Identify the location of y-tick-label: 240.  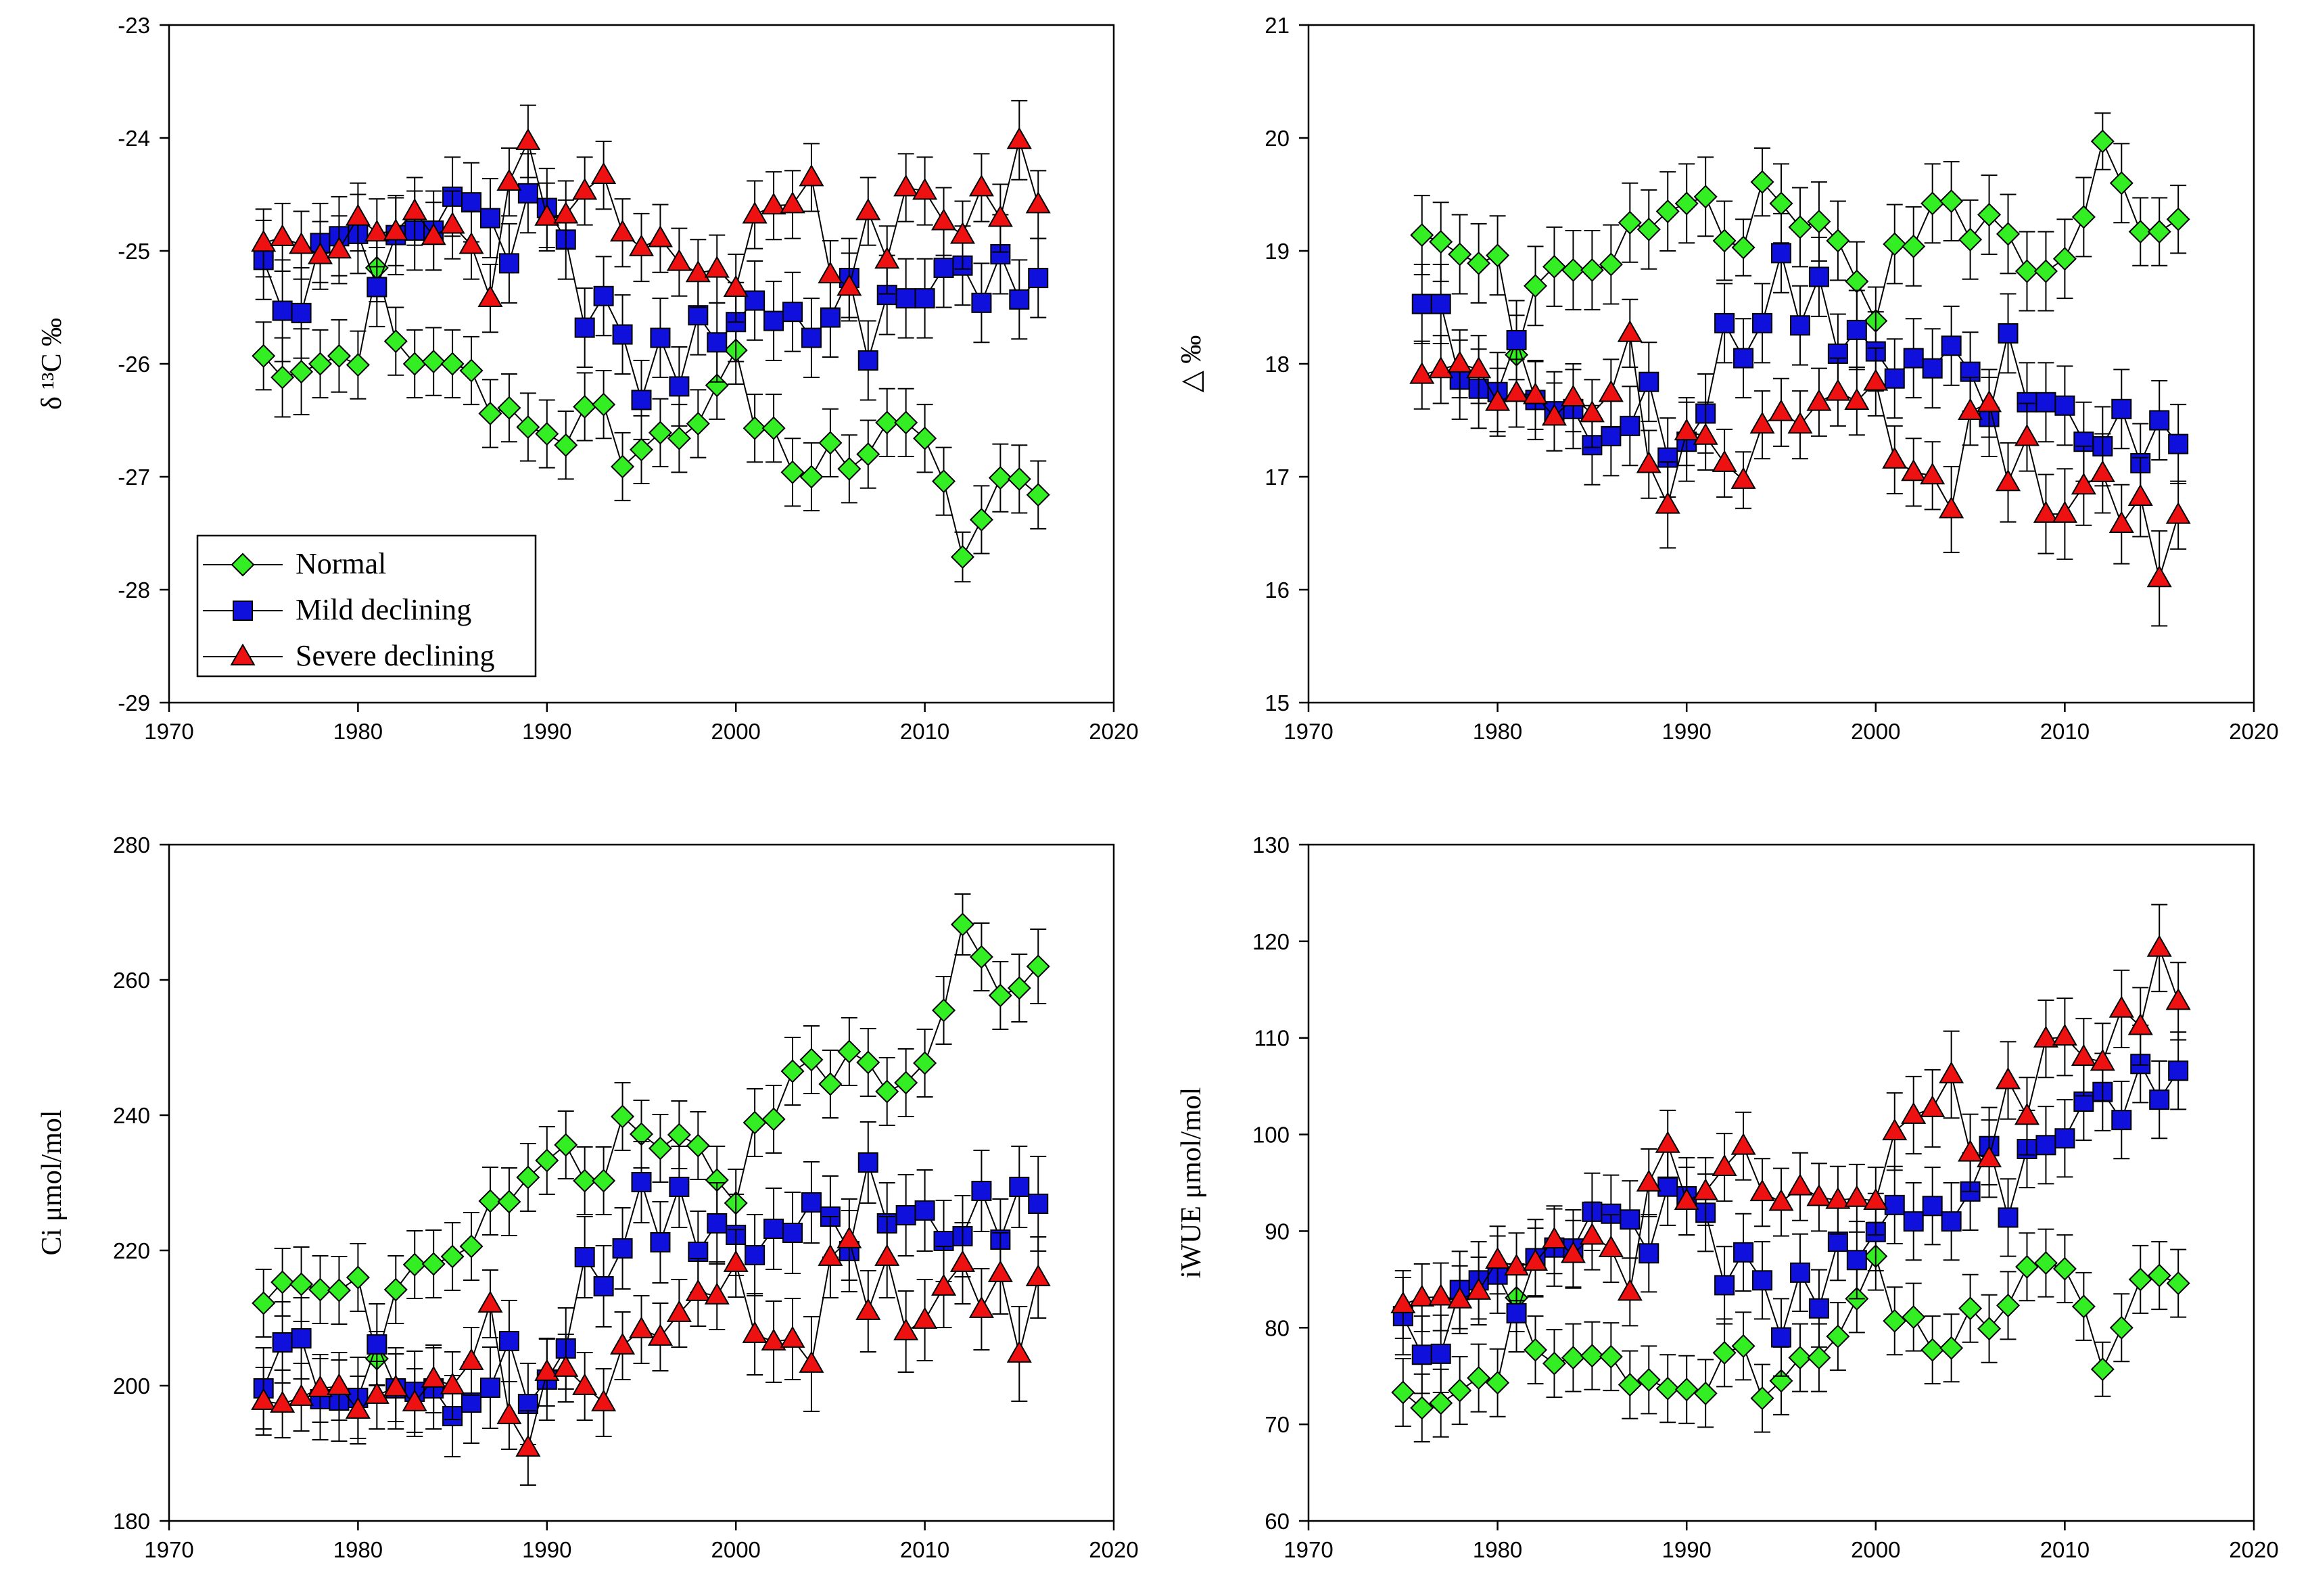
(131, 1115).